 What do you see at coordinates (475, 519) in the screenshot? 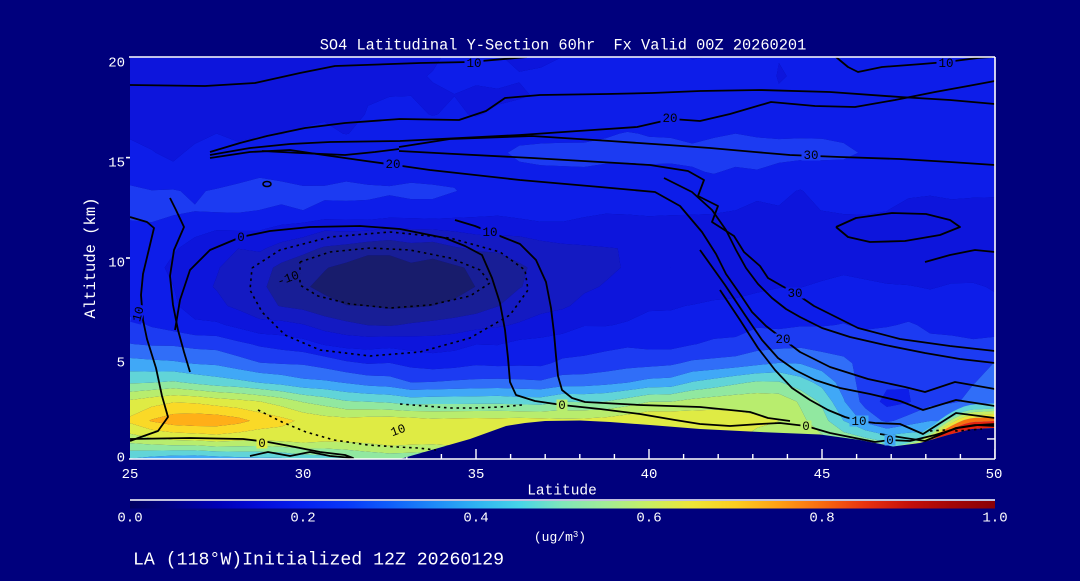
I see `svg-text: 0.4` at bounding box center [475, 519].